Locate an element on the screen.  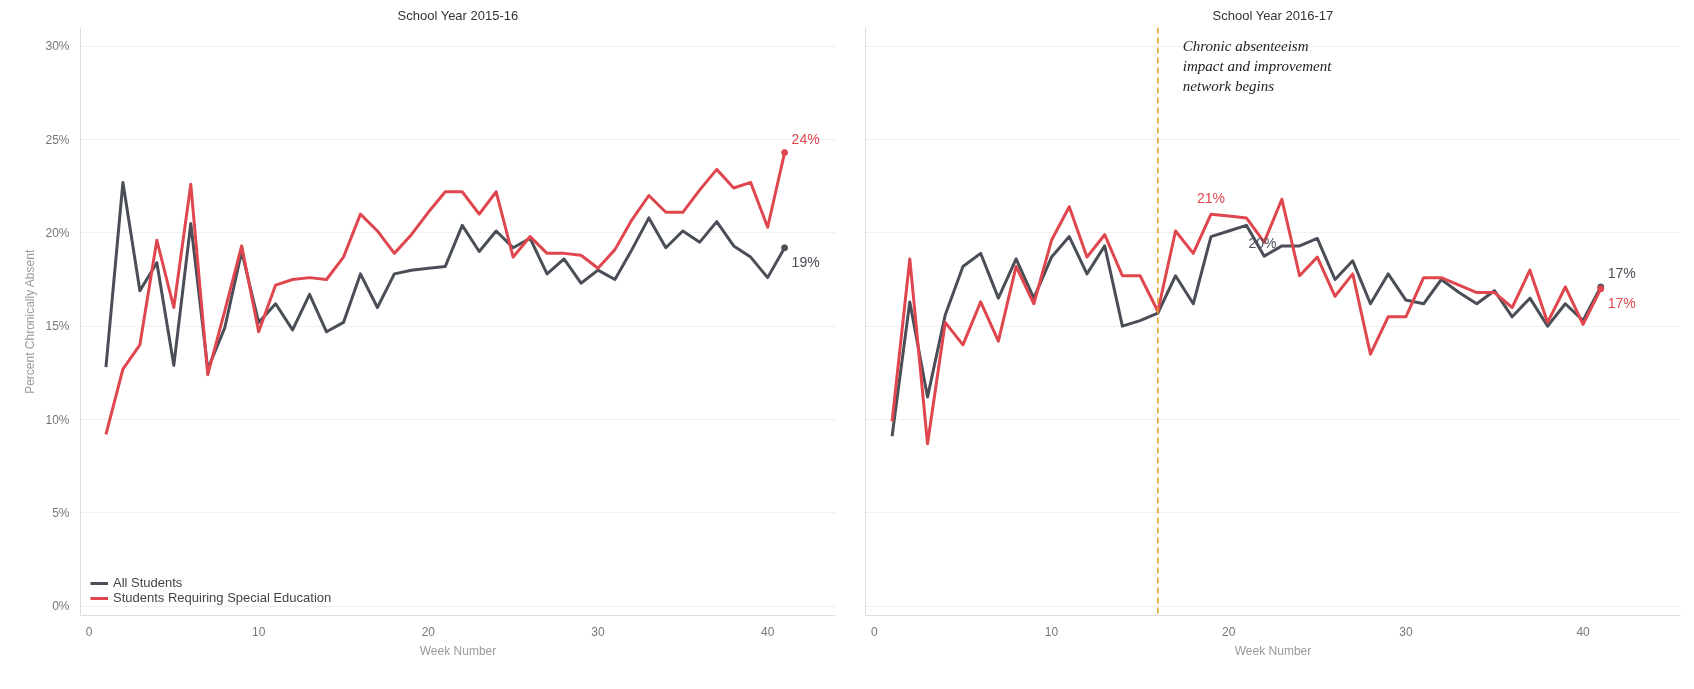
y-tick-label: 10% is located at coordinates (57, 419).